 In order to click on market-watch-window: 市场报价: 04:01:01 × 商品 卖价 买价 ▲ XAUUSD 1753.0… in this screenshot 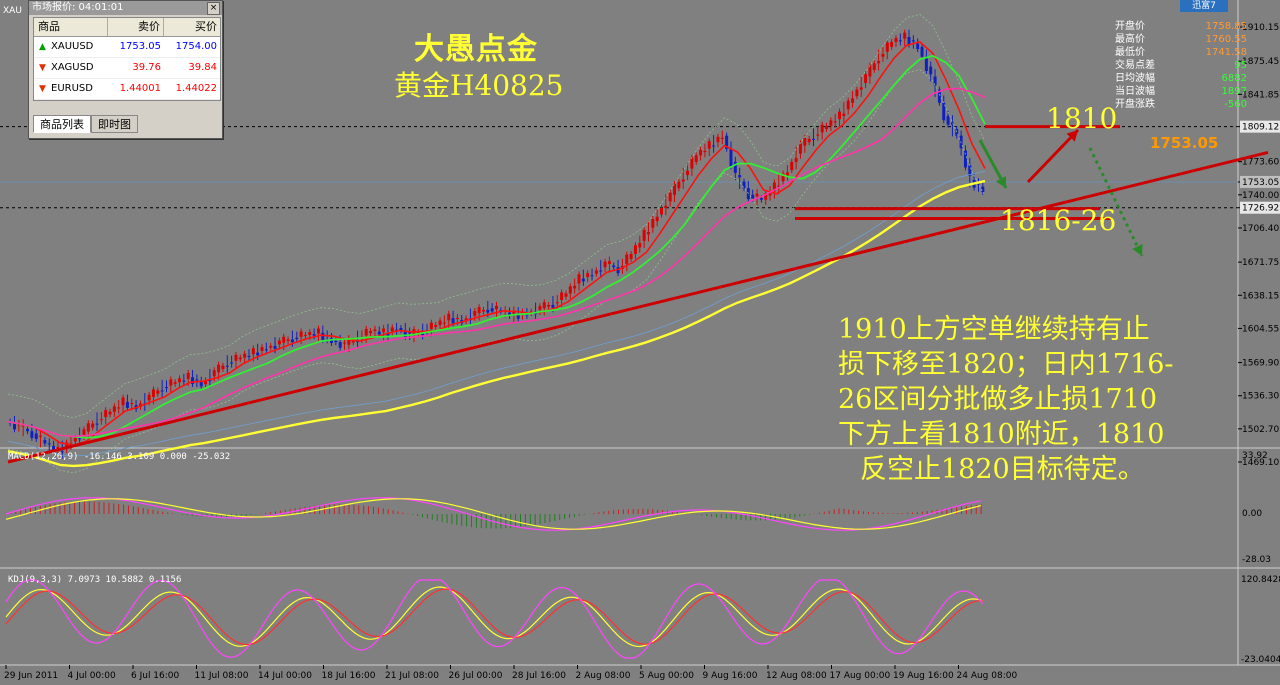, I will do `click(125, 69)`.